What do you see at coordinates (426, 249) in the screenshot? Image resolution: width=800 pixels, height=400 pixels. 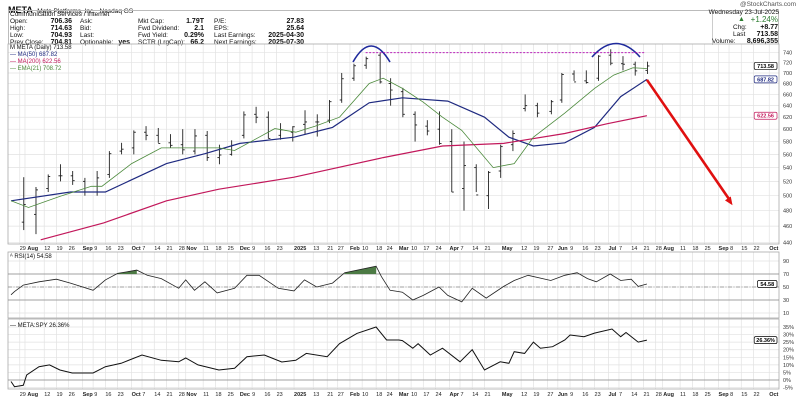 I see `x-tick-label: 17` at bounding box center [426, 249].